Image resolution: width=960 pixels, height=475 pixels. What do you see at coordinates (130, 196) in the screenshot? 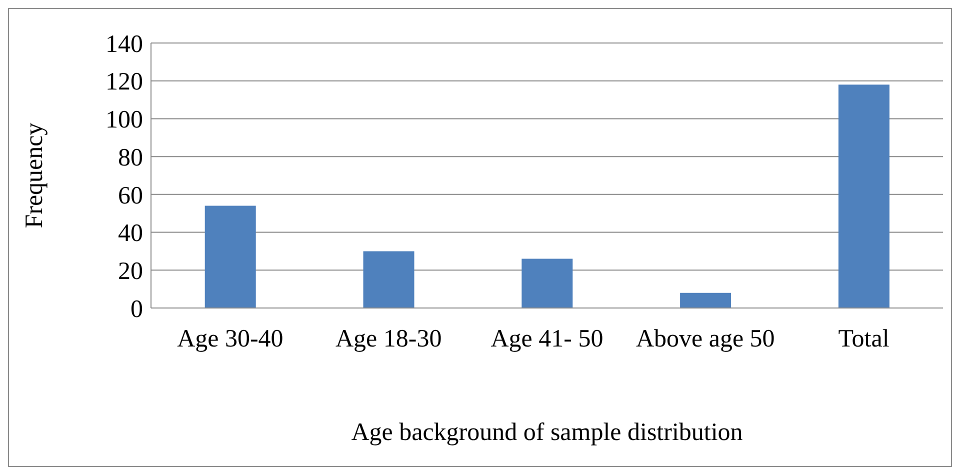
I see `y-tick-label: 60` at bounding box center [130, 196].